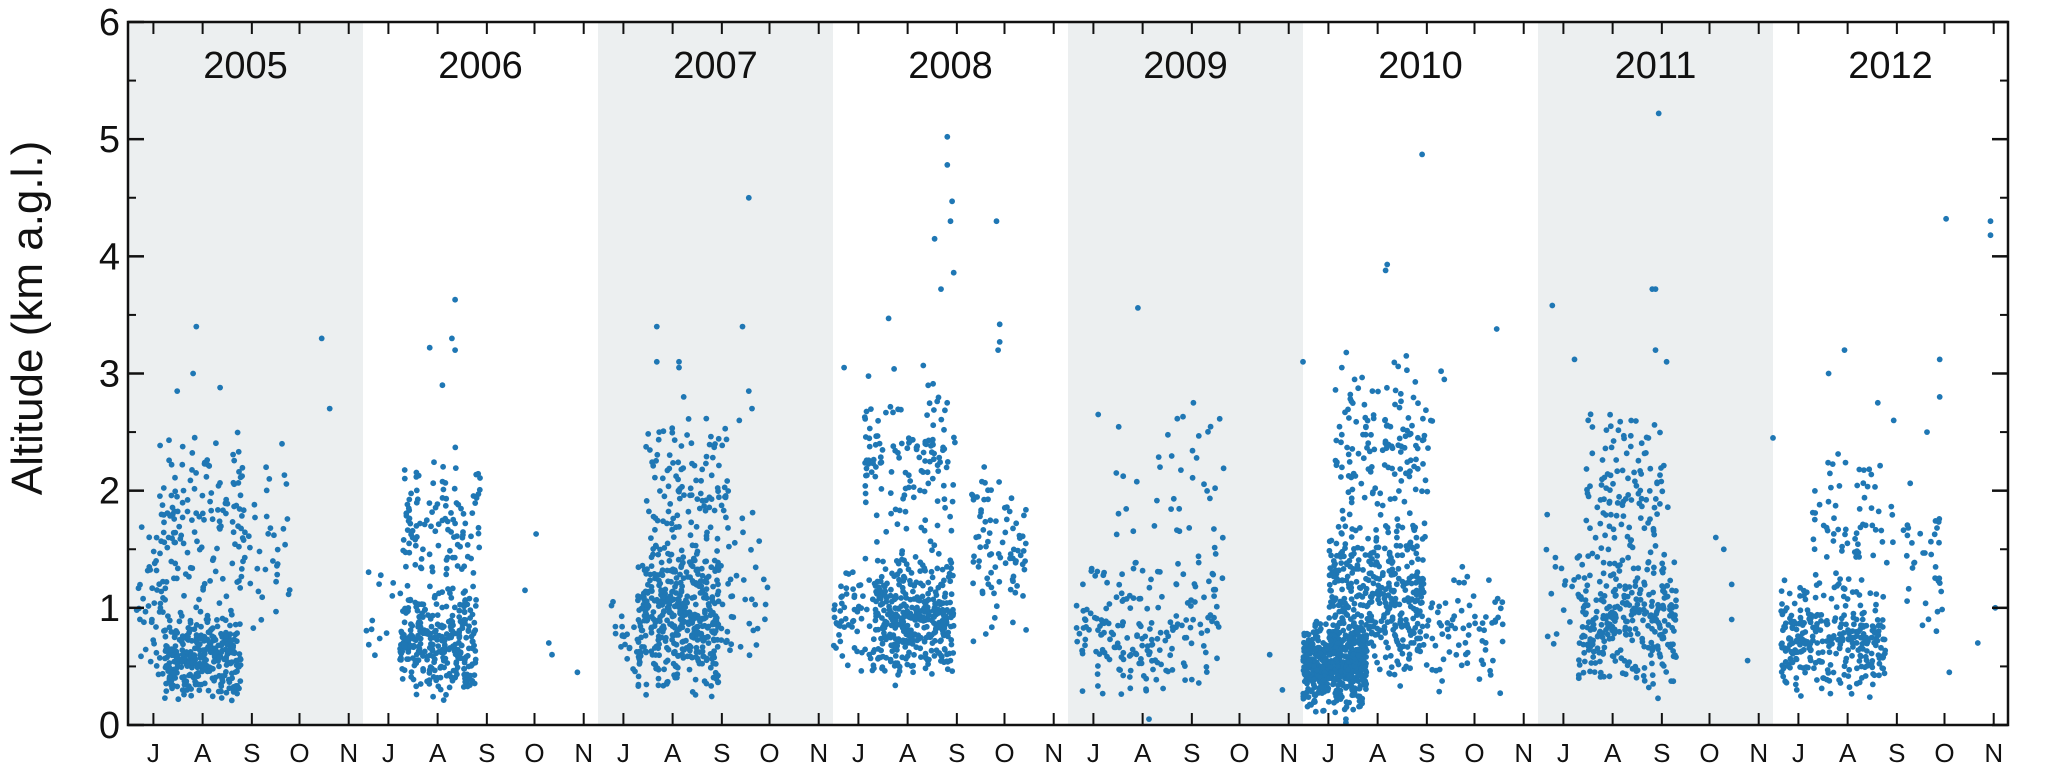 Image resolution: width=2067 pixels, height=783 pixels. Describe the element at coordinates (1288, 753) in the screenshot. I see `x-tick-label: N` at that location.